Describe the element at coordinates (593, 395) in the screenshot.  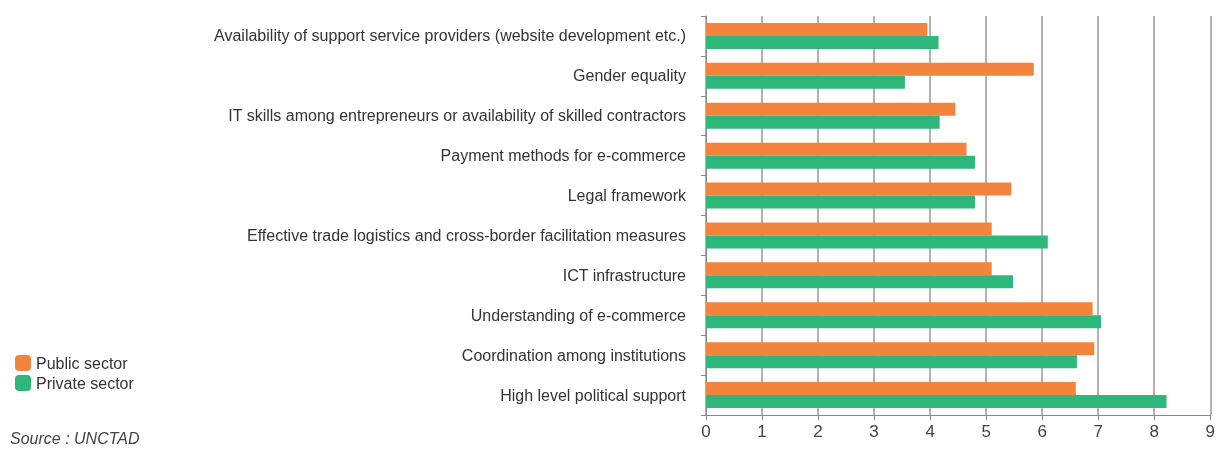
I see `y-tick-label: High level political support` at that location.